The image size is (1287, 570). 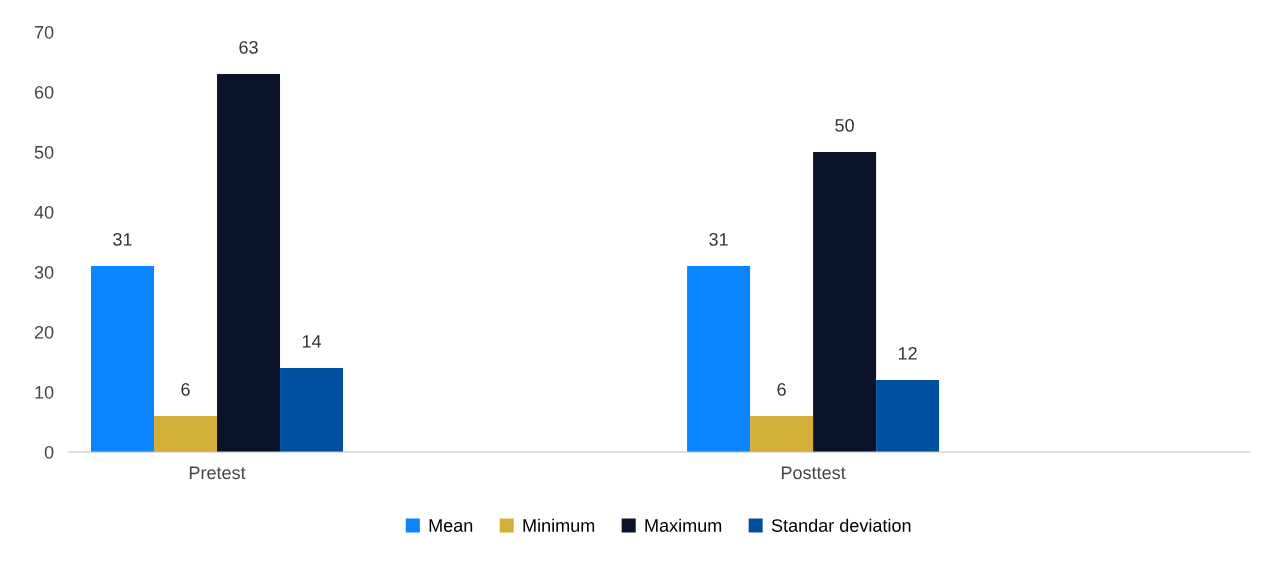 I want to click on y-tick-label: 30, so click(x=44, y=272).